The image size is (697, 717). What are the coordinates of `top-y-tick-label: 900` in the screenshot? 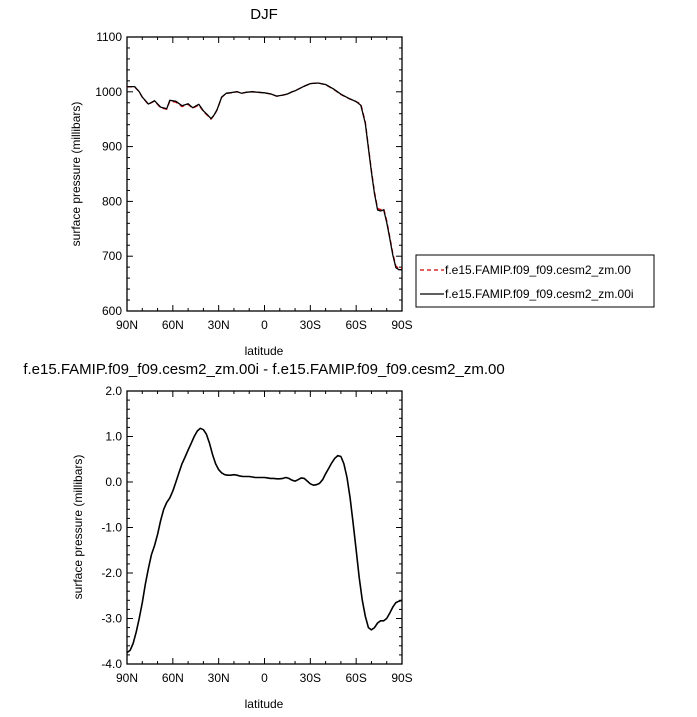 It's located at (112, 147).